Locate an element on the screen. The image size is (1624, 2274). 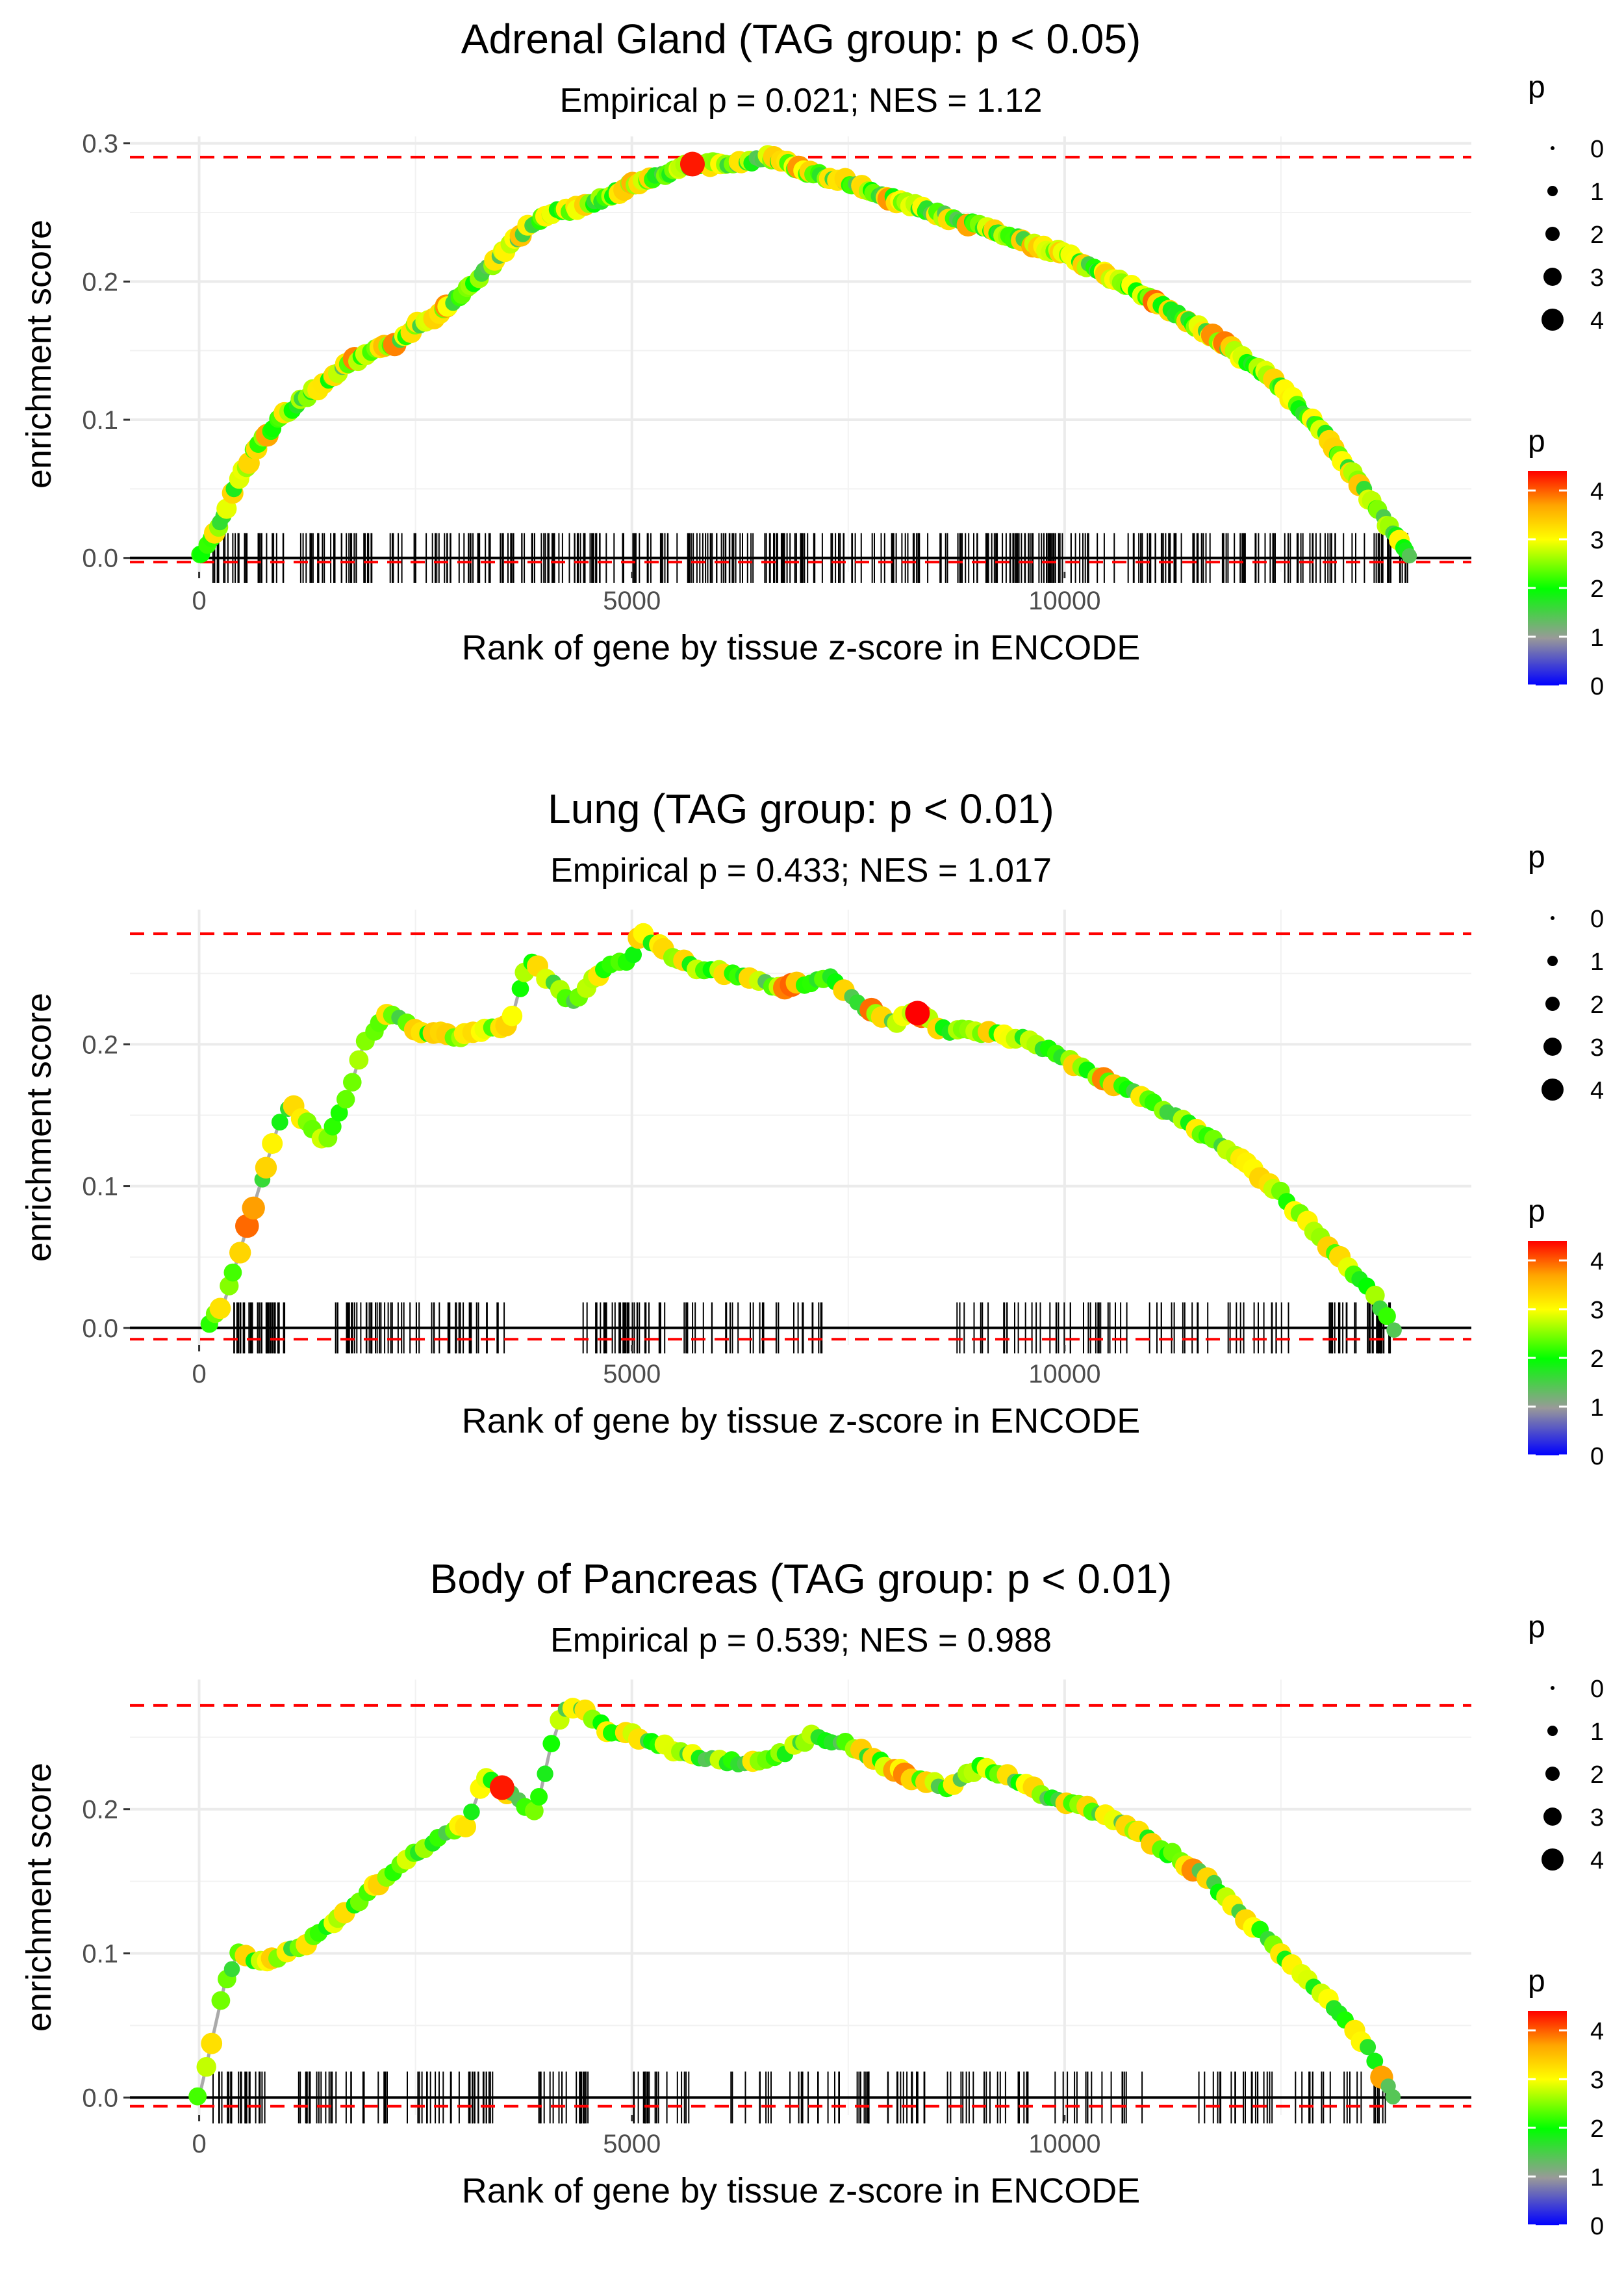
y-tick-label: 0.3 is located at coordinates (100, 144).